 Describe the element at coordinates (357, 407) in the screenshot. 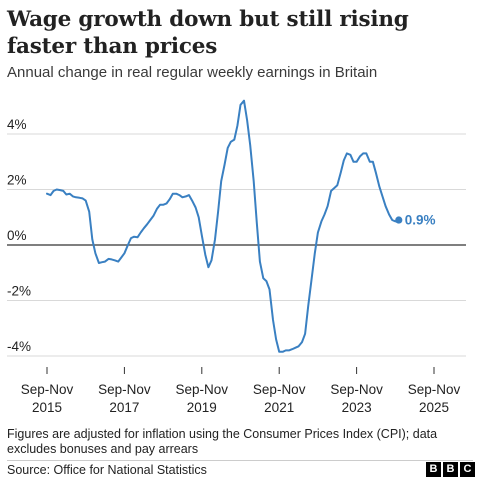

I see `x-tick-label-year: 2023` at that location.